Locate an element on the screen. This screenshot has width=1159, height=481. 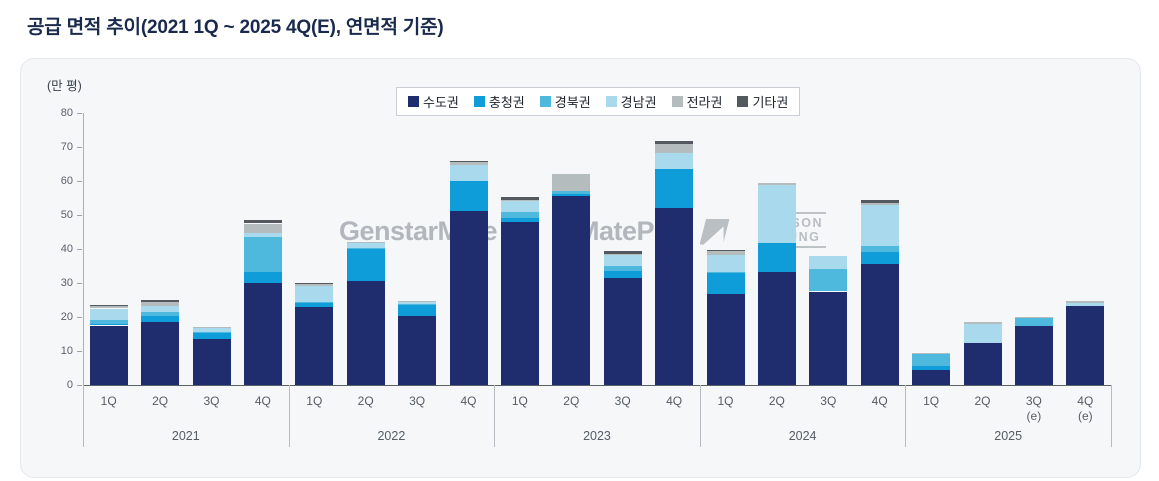
x-axis-quarter-label: 2Q is located at coordinates (365, 401).